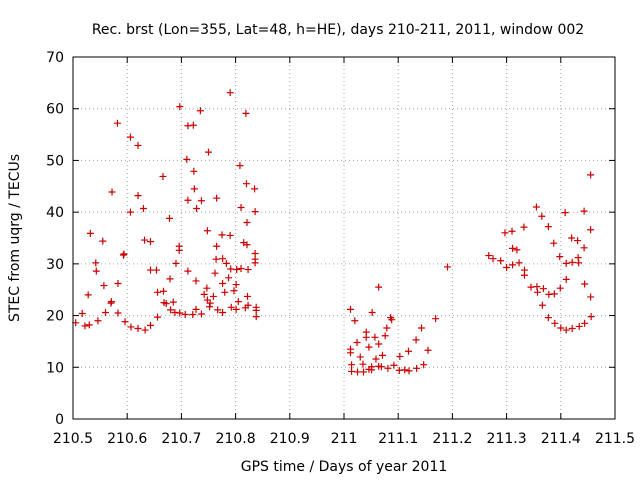  Describe the element at coordinates (507, 439) in the screenshot. I see `x-tick-label: 211.3` at that location.